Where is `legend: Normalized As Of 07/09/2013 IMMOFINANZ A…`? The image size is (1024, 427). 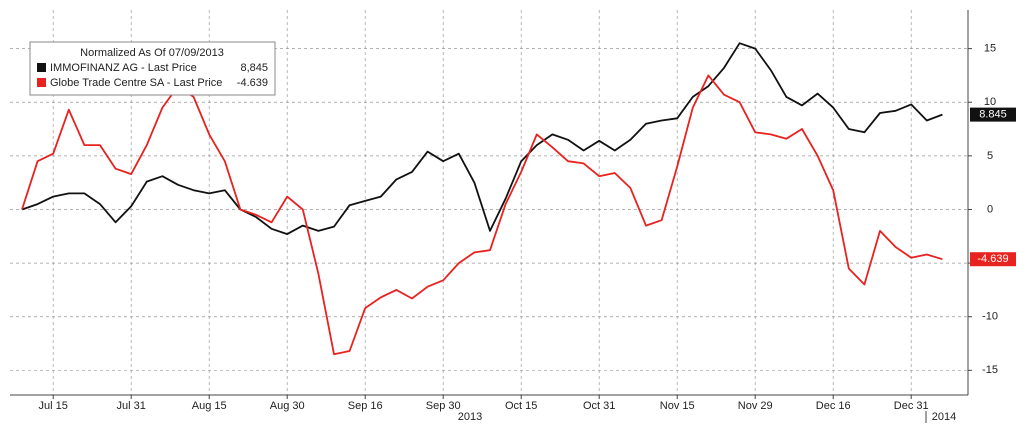 legend: Normalized As Of 07/09/2013 IMMOFINANZ A… is located at coordinates (152, 68).